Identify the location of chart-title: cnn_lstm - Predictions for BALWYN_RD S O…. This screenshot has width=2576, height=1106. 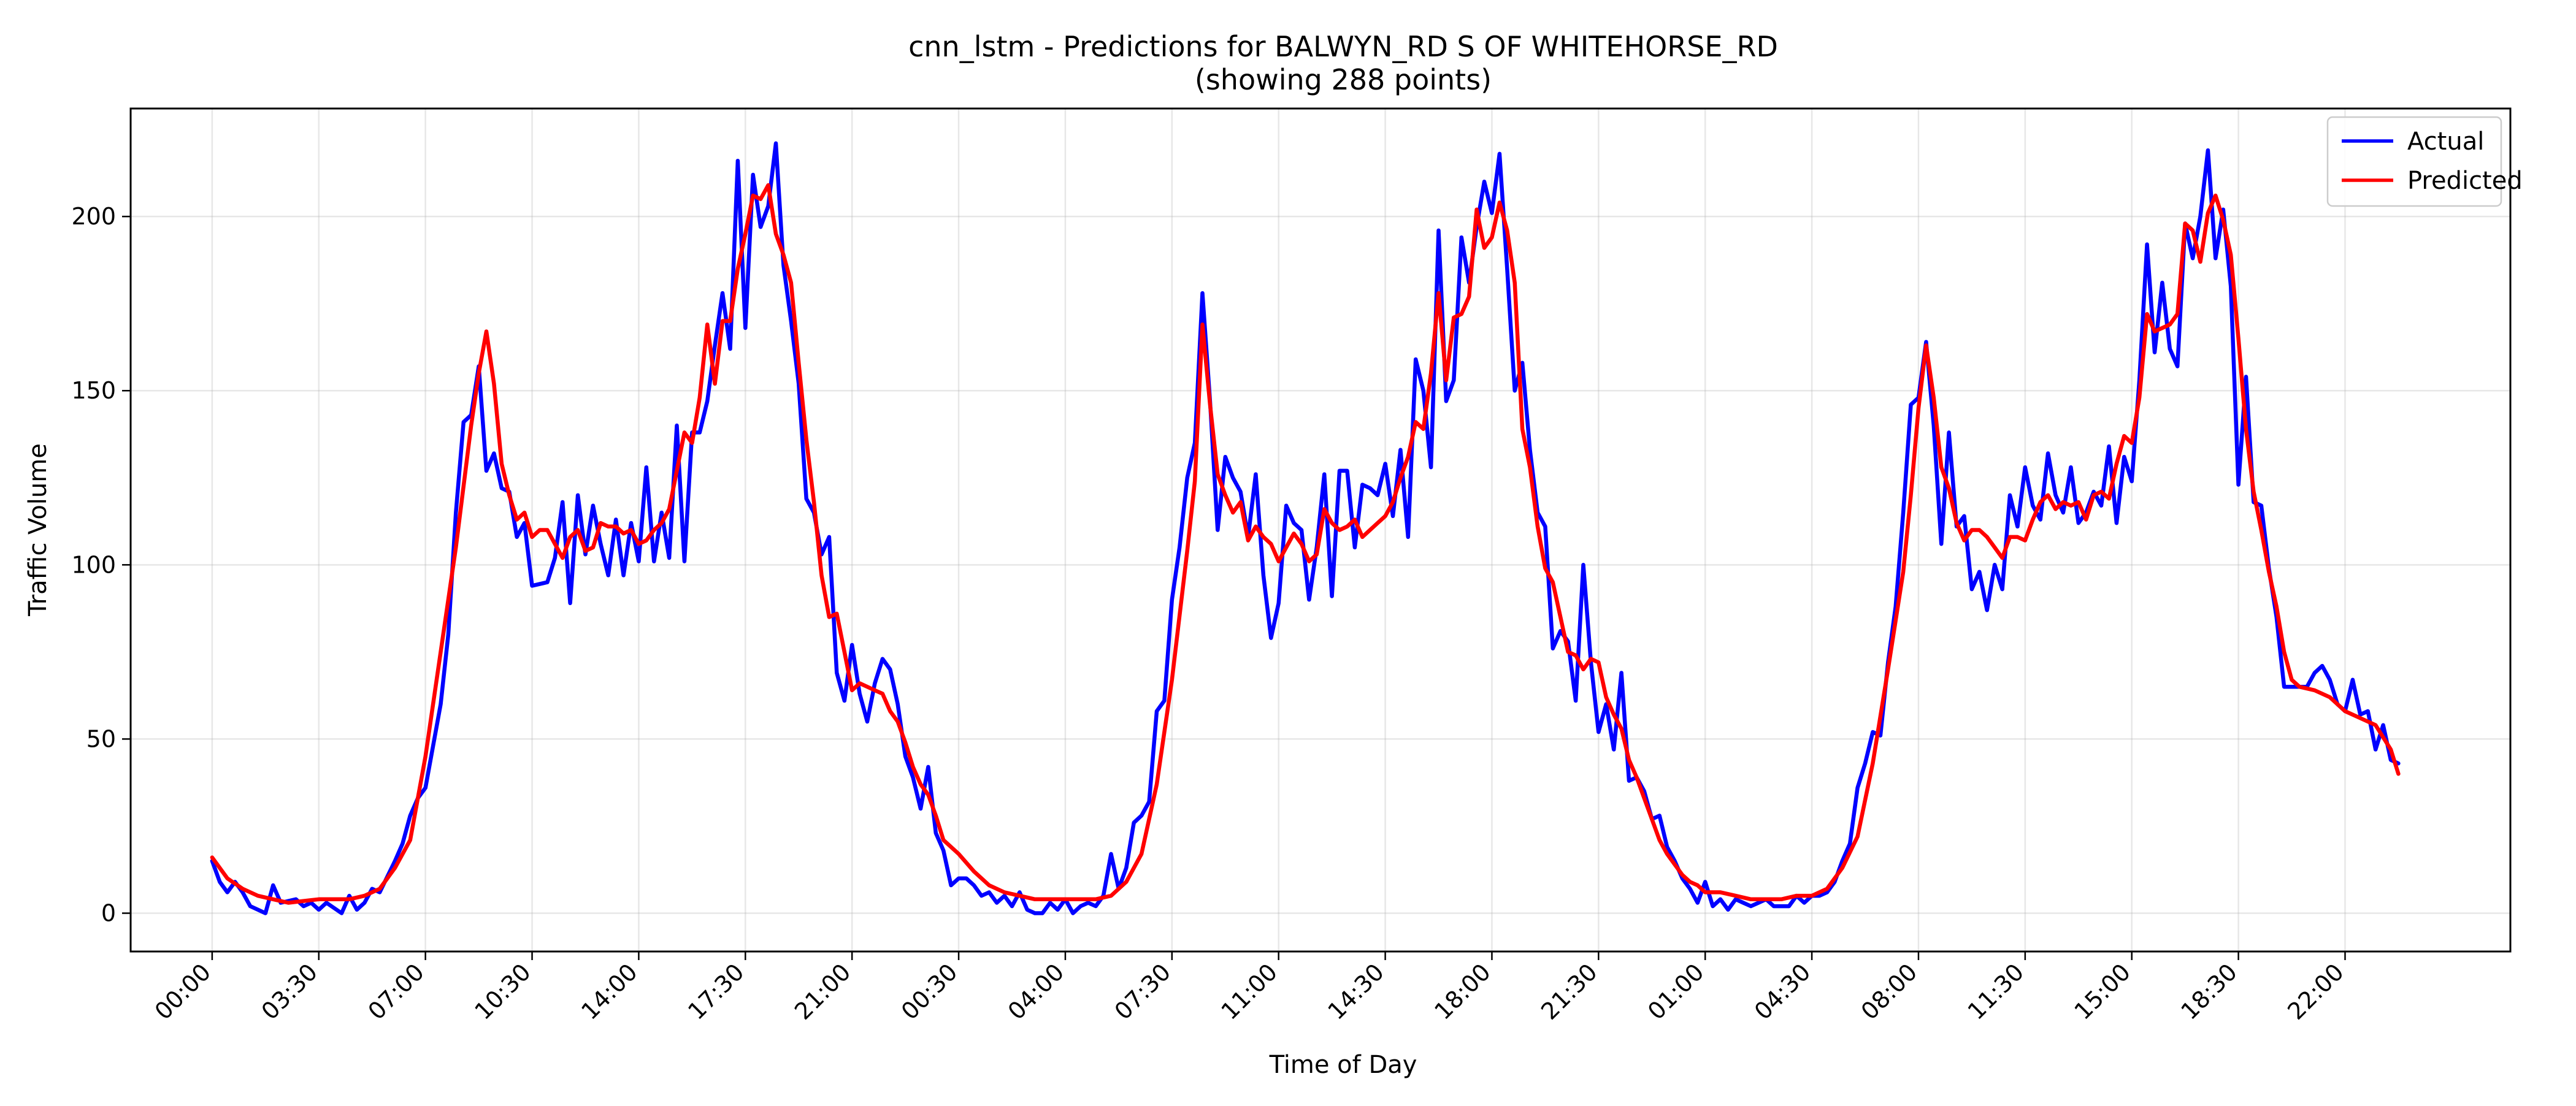
(1343, 46).